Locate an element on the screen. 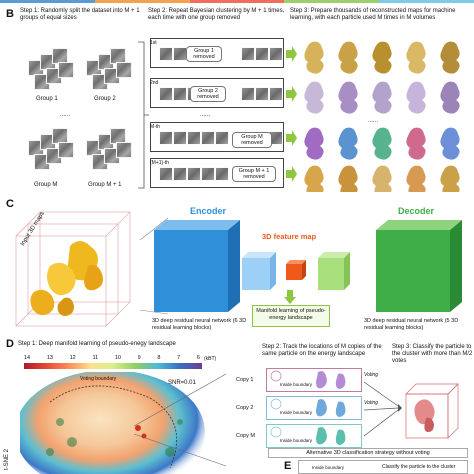 This screenshot has width=474, height=474. colorbar-tick: 8 is located at coordinates (159, 358).